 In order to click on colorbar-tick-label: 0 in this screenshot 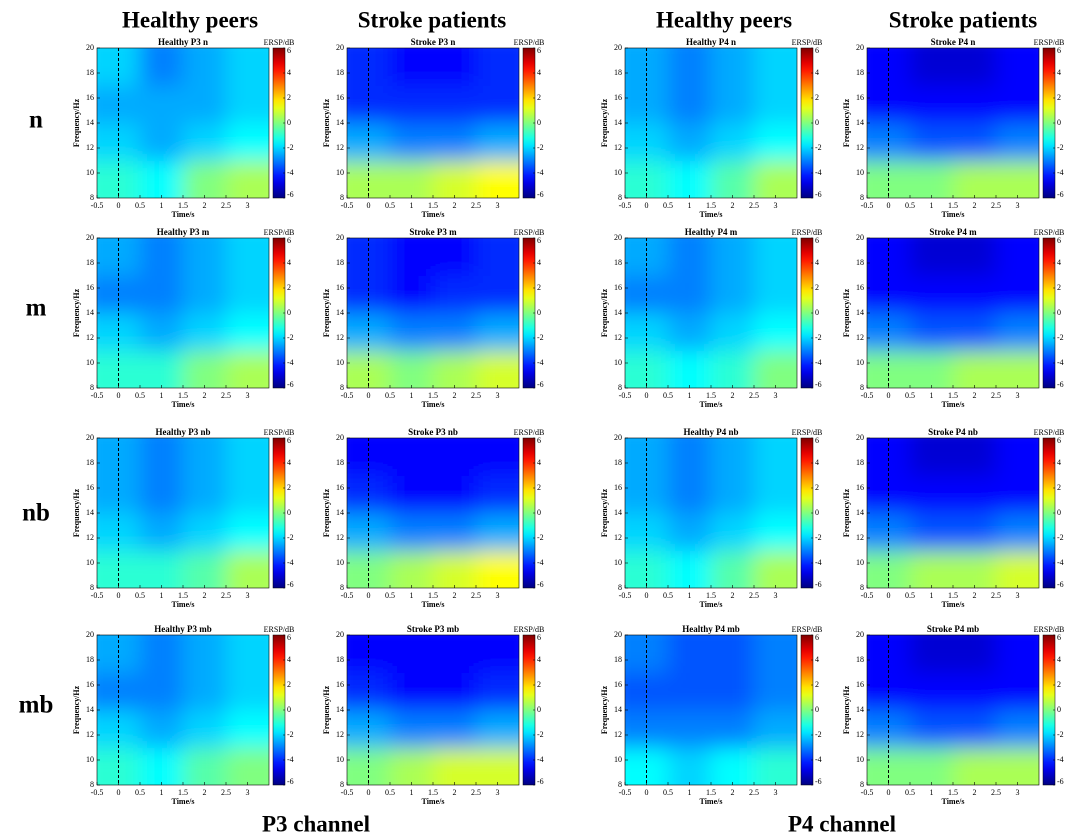, I will do `click(289, 709)`.